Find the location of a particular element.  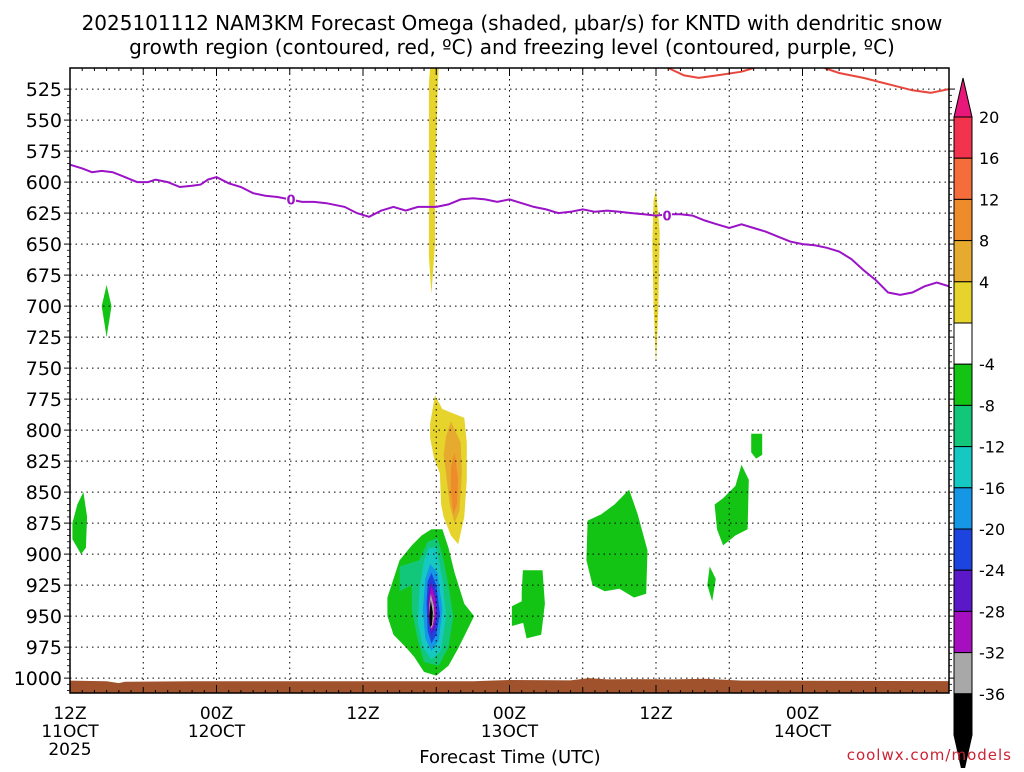

y-tick-label-925: 925 is located at coordinates (44, 586).